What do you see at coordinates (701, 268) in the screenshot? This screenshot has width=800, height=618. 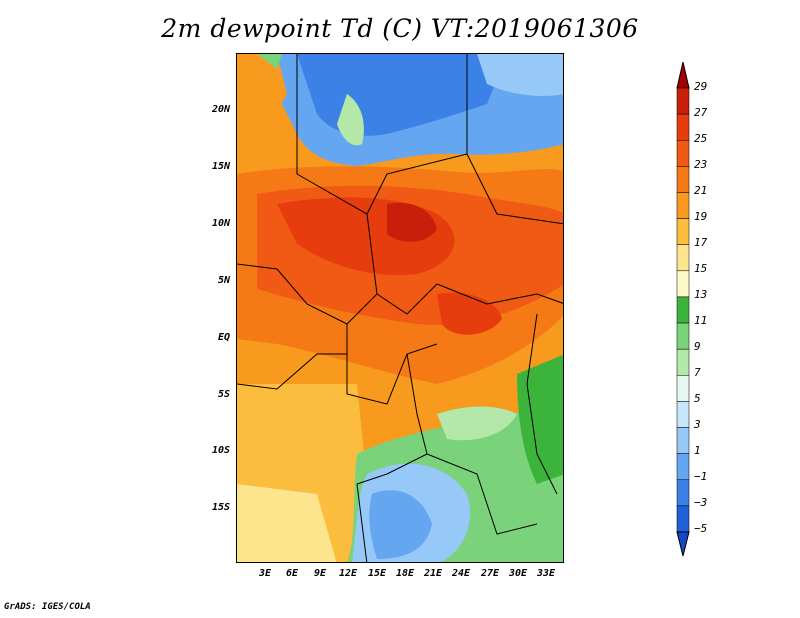 I see `legend-label-15: 15` at bounding box center [701, 268].